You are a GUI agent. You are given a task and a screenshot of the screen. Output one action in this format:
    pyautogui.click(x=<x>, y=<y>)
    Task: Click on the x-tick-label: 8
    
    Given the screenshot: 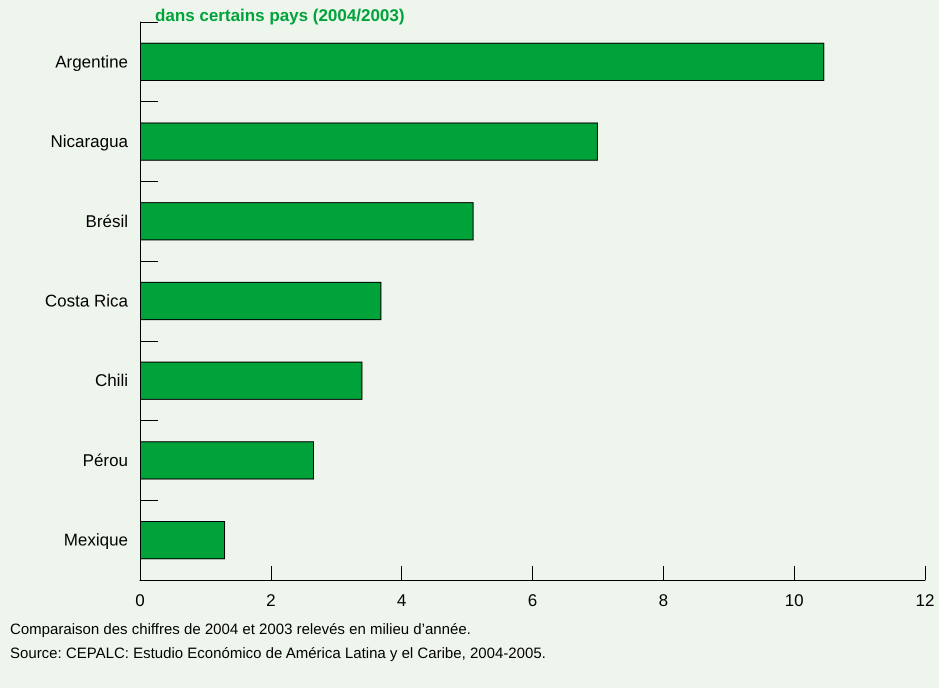 What is the action you would take?
    pyautogui.click(x=663, y=600)
    